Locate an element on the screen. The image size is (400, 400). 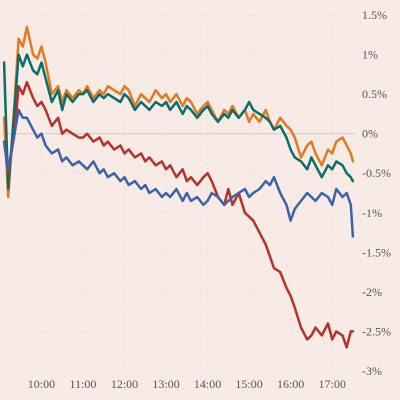
x-tick-label: 11:00 is located at coordinates (83, 384).